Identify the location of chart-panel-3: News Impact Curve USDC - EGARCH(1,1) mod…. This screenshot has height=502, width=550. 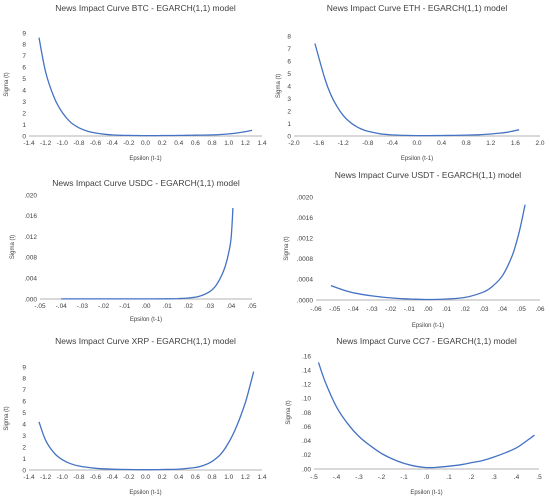
(133, 250).